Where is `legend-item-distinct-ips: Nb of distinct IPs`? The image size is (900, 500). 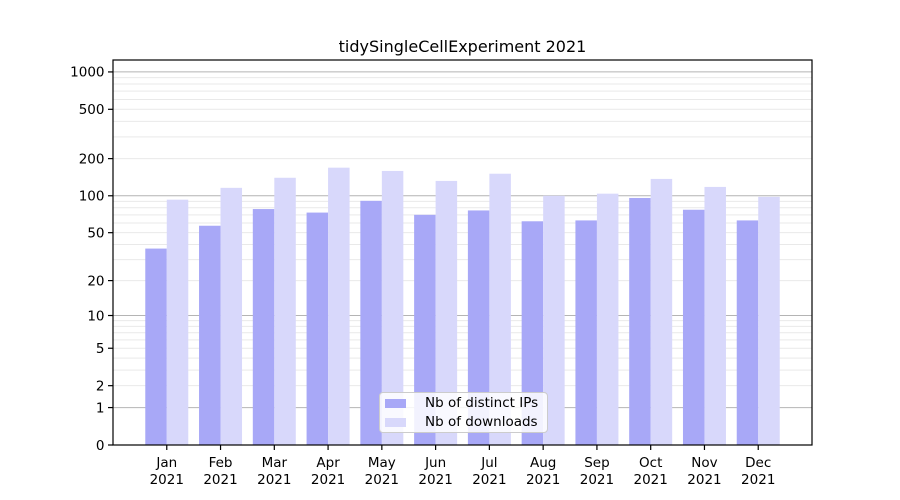 legend-item-distinct-ips: Nb of distinct IPs is located at coordinates (466, 403).